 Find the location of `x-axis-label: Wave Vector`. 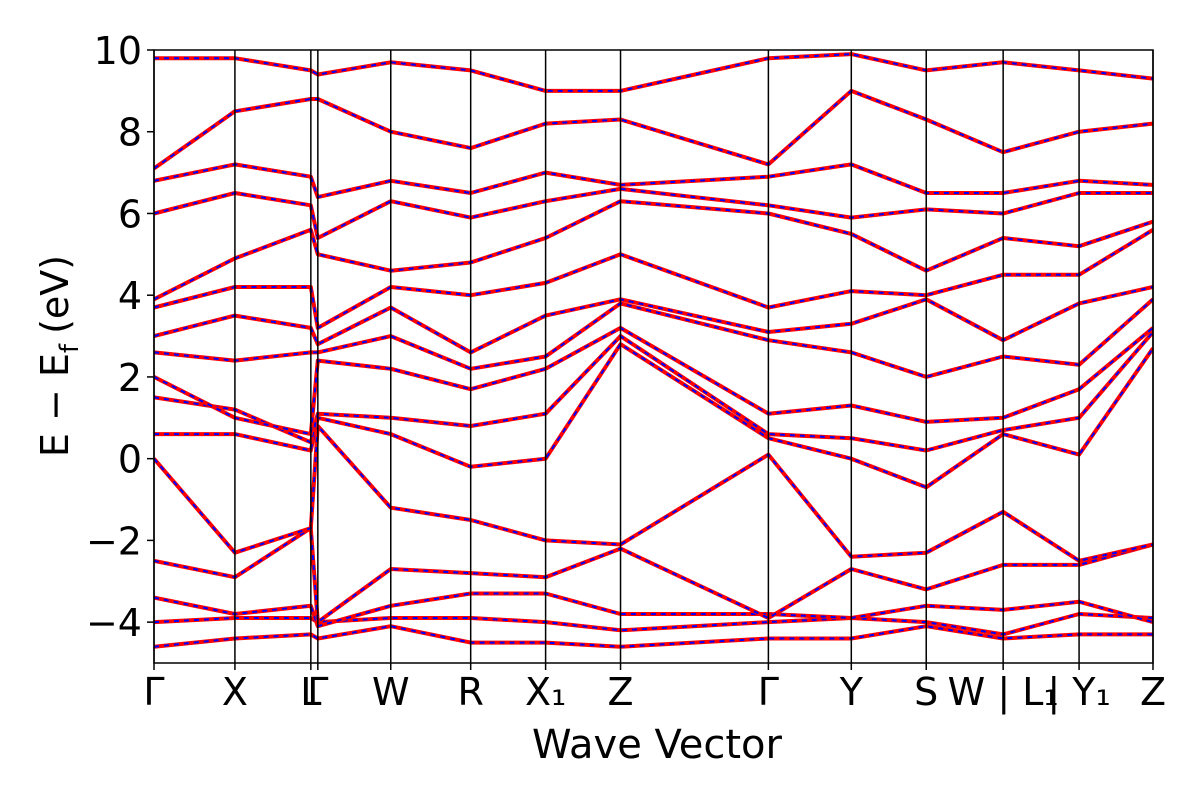

x-axis-label: Wave Vector is located at coordinates (657, 745).